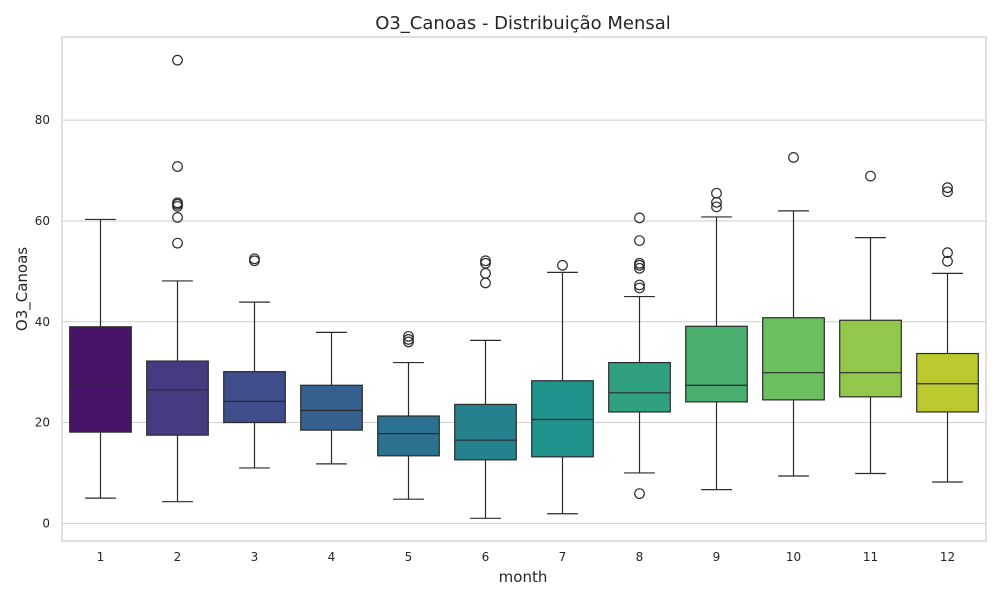  I want to click on x-tick-label: 4, so click(332, 557).